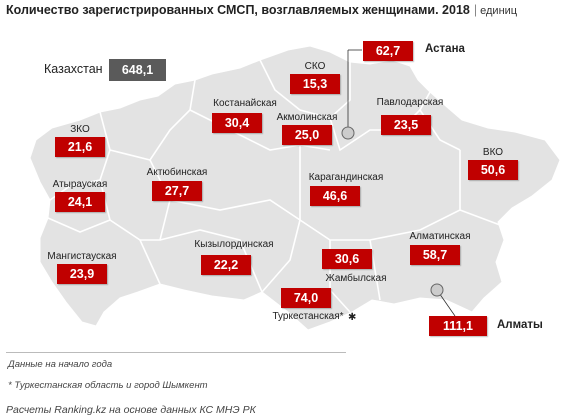 The height and width of the screenshot is (419, 573). I want to click on region-value-zko: 21,6, so click(80, 147).